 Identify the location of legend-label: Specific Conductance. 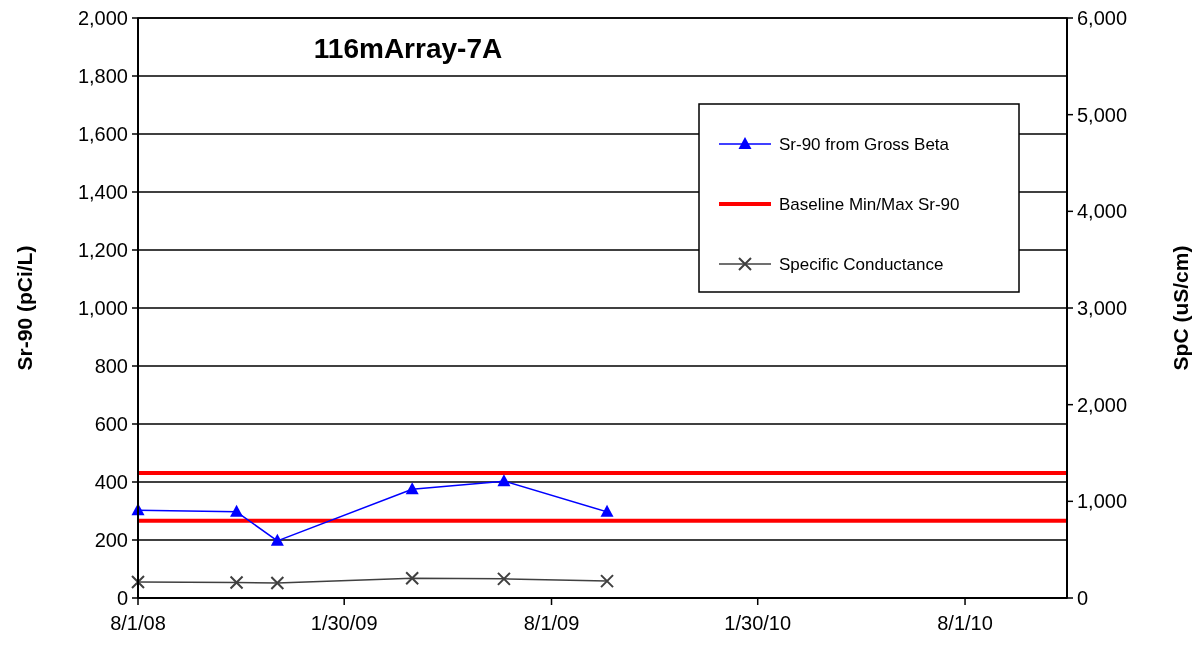
(861, 264).